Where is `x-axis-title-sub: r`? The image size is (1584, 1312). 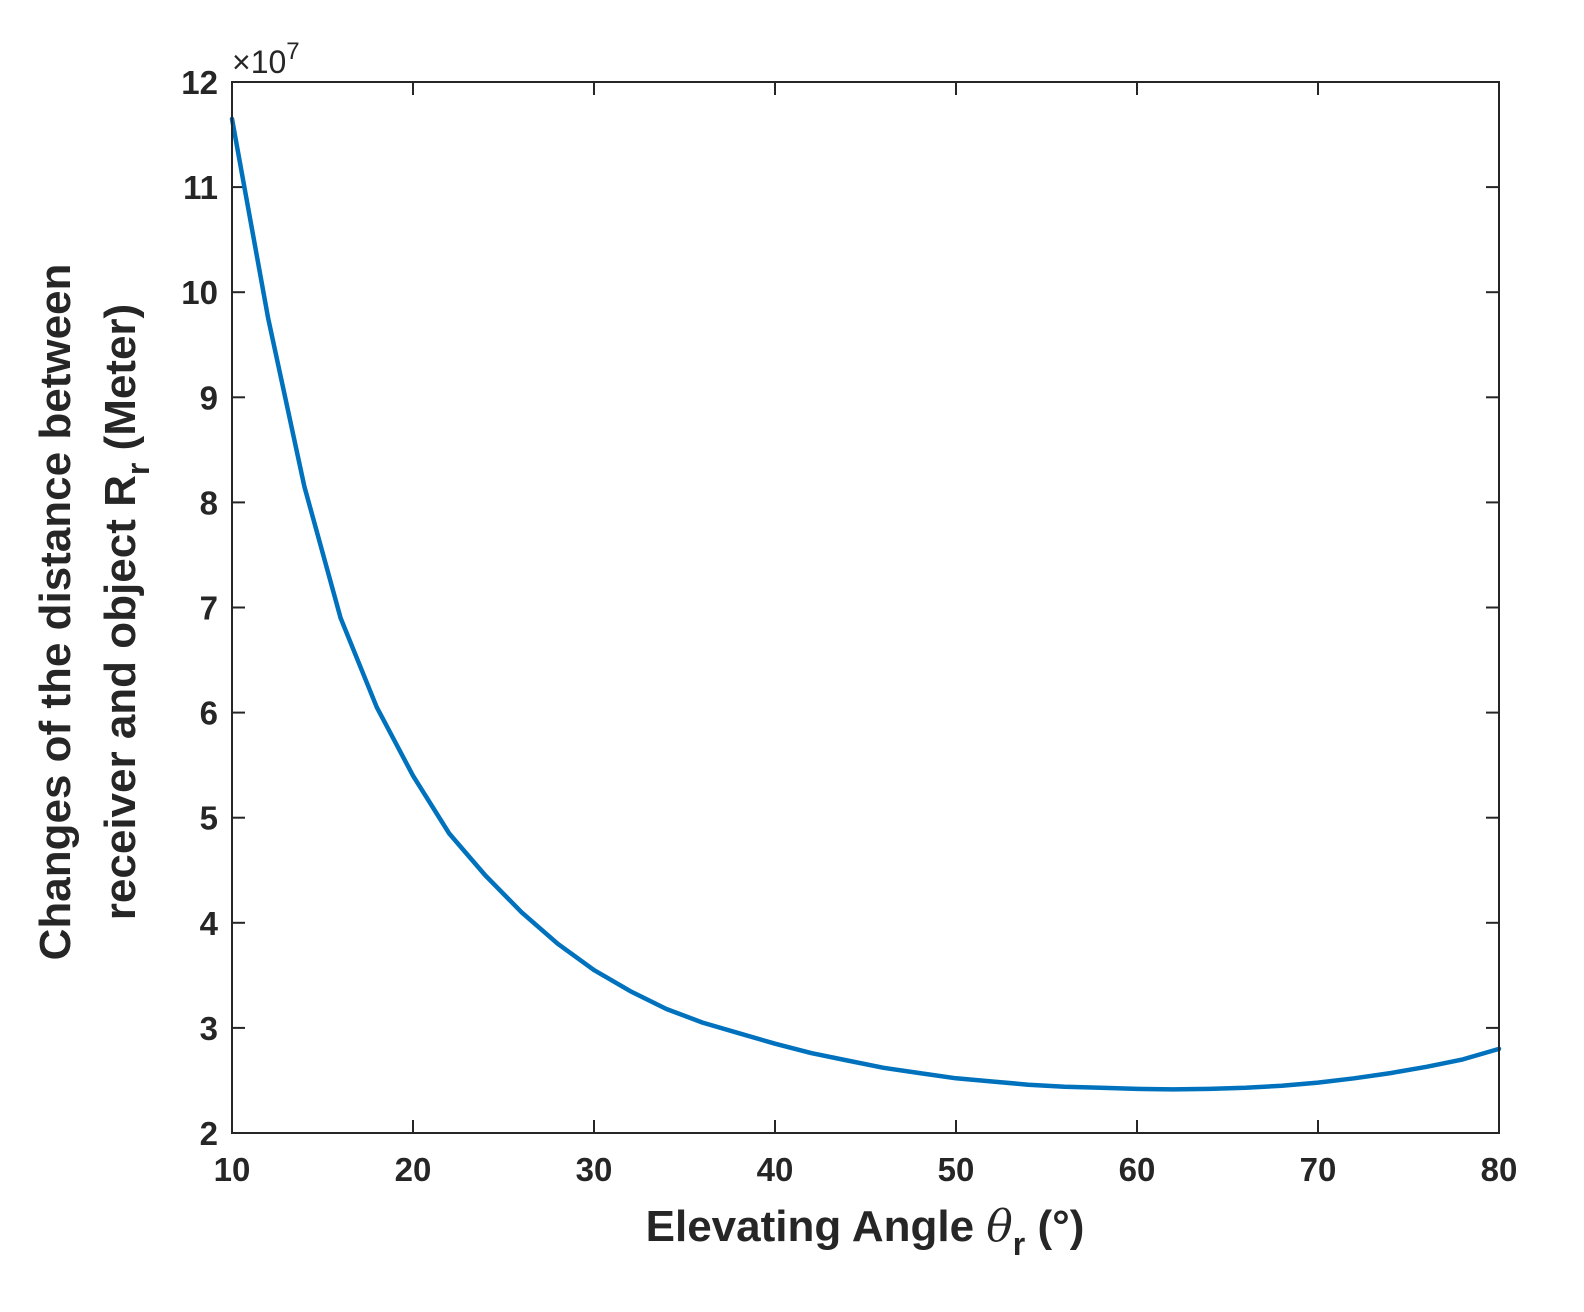 x-axis-title-sub: r is located at coordinates (1019, 1244).